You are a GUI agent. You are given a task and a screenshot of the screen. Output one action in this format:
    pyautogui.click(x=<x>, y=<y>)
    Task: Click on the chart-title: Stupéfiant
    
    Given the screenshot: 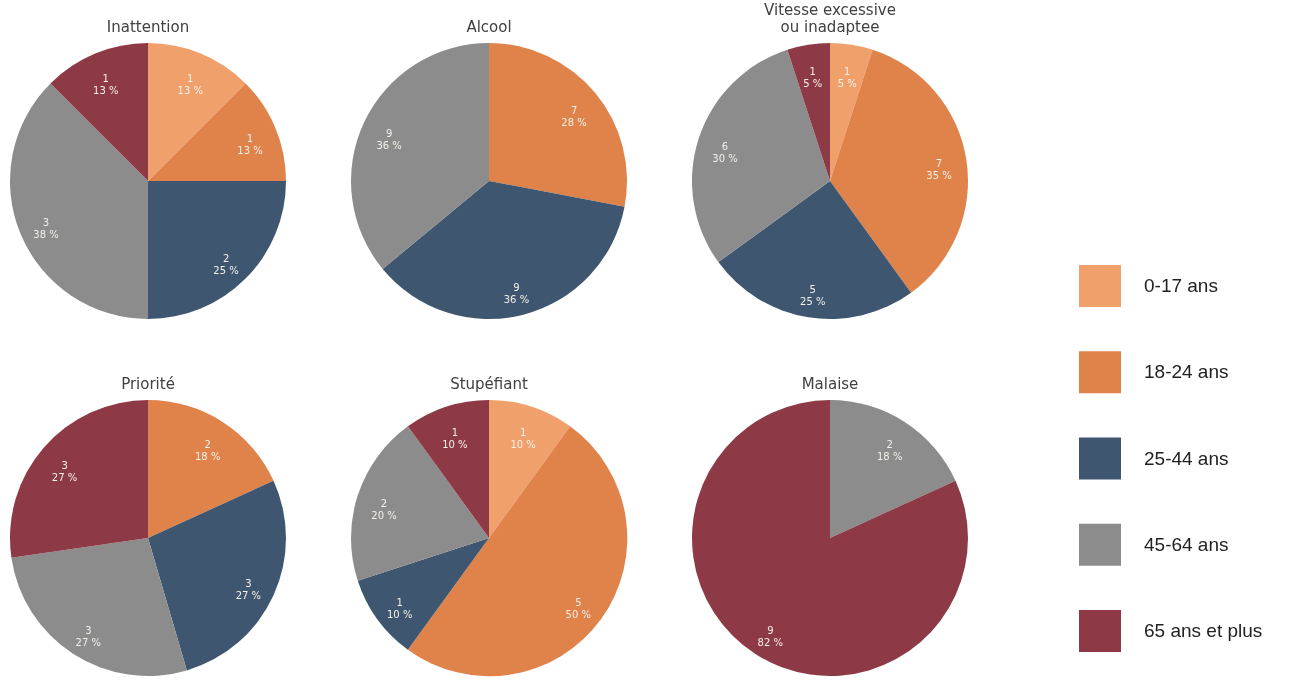 What is the action you would take?
    pyautogui.click(x=489, y=384)
    